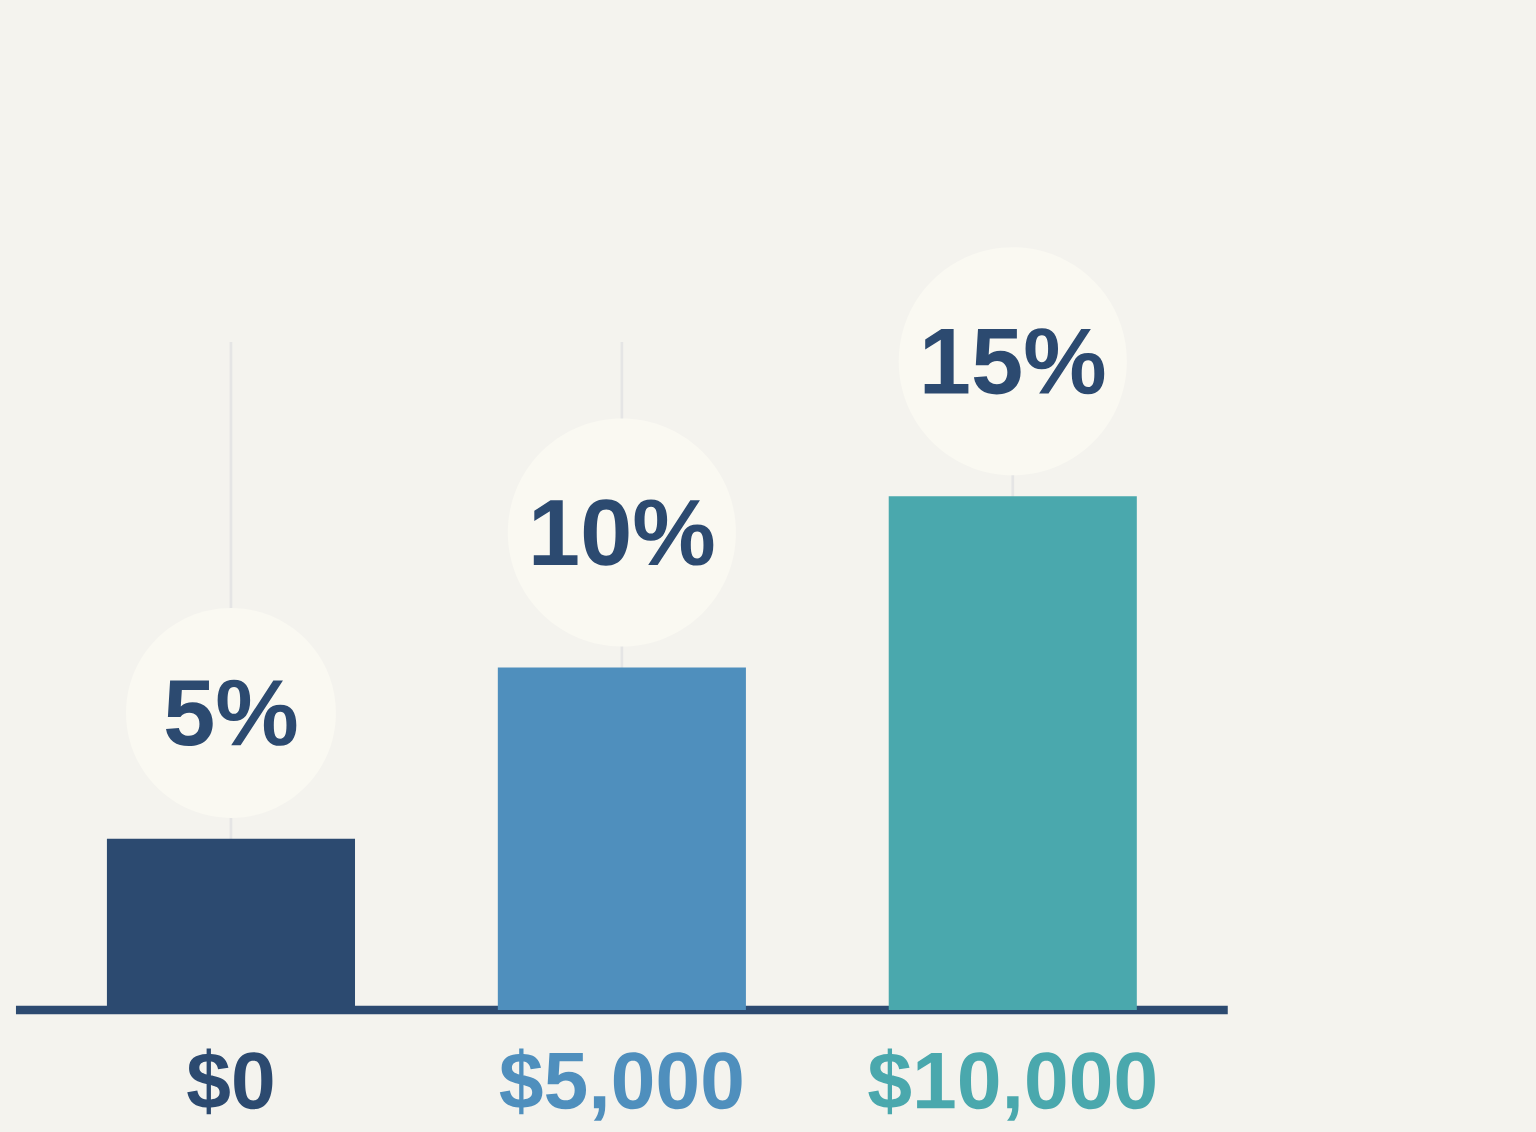 Image resolution: width=1536 pixels, height=1132 pixels. Describe the element at coordinates (620, 1084) in the screenshot. I see `x-tick-label: $5,000` at that location.